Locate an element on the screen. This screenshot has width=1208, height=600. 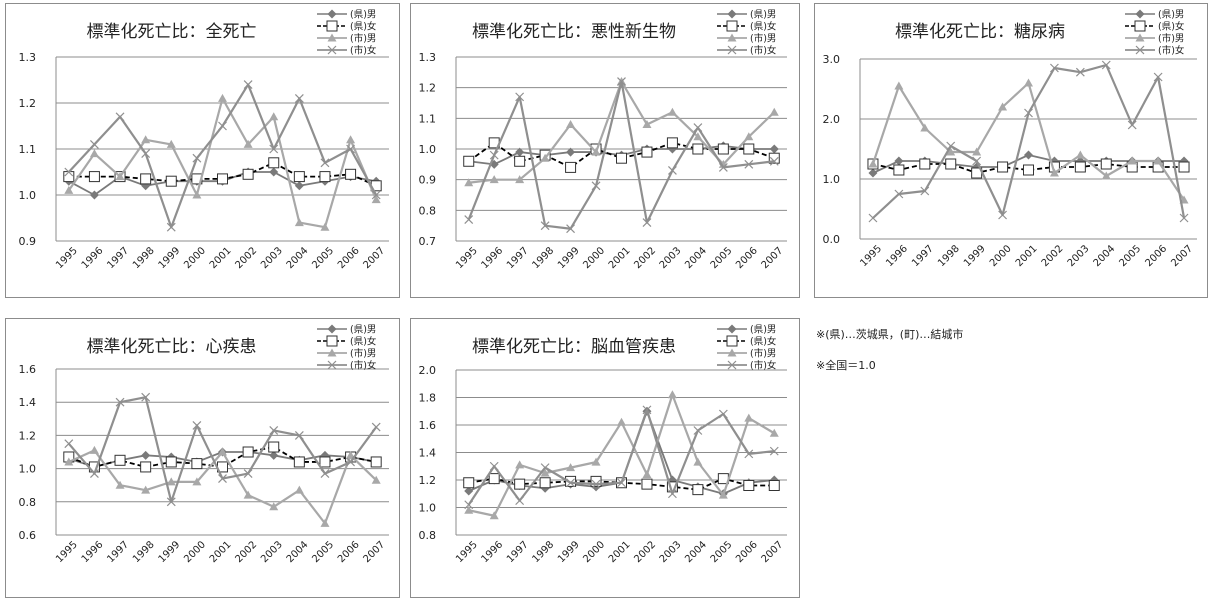
x-tick-label: 1996 is located at coordinates (897, 256).